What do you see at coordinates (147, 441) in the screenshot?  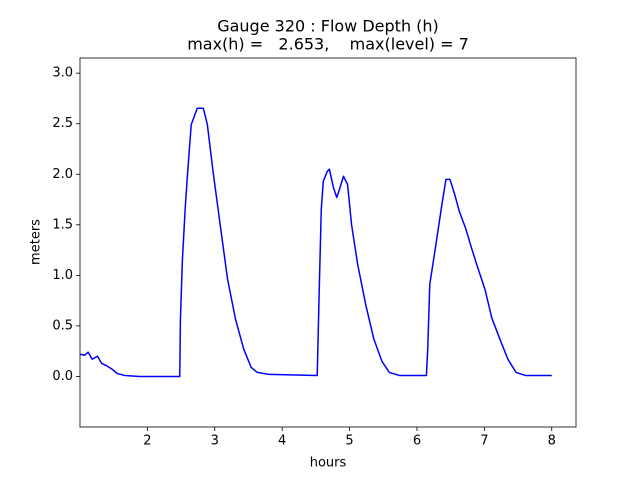 I see `x-tick-label: 2` at bounding box center [147, 441].